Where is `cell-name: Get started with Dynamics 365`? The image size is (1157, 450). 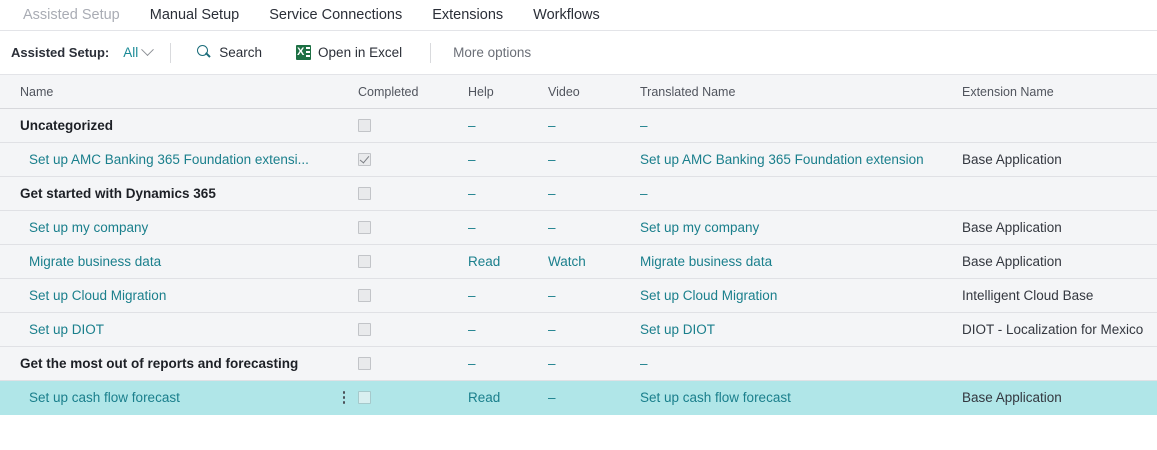
cell-name: Get started with Dynamics 365 is located at coordinates (165, 194).